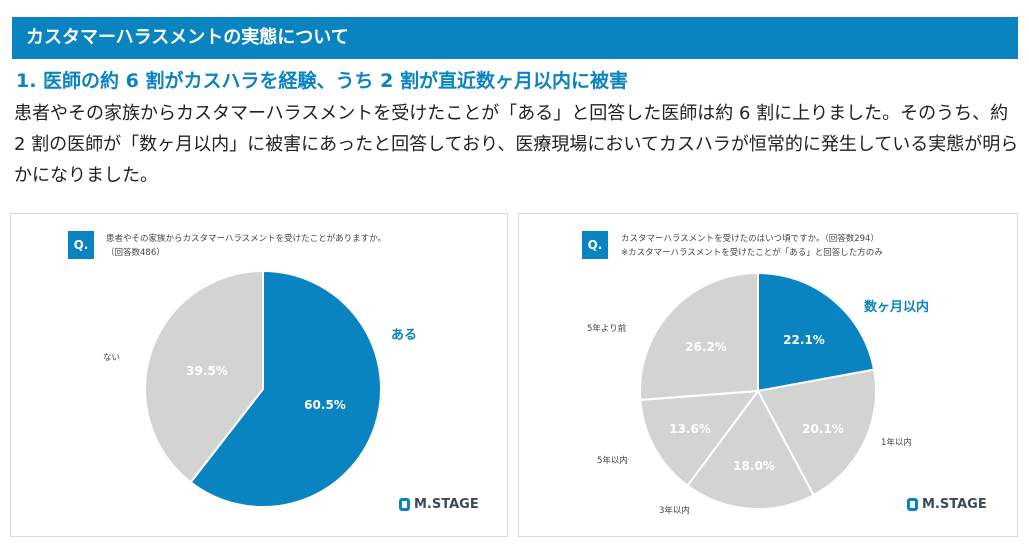 This screenshot has height=546, width=1029. What do you see at coordinates (612, 461) in the screenshot?
I see `category-label: 5年以内` at bounding box center [612, 461].